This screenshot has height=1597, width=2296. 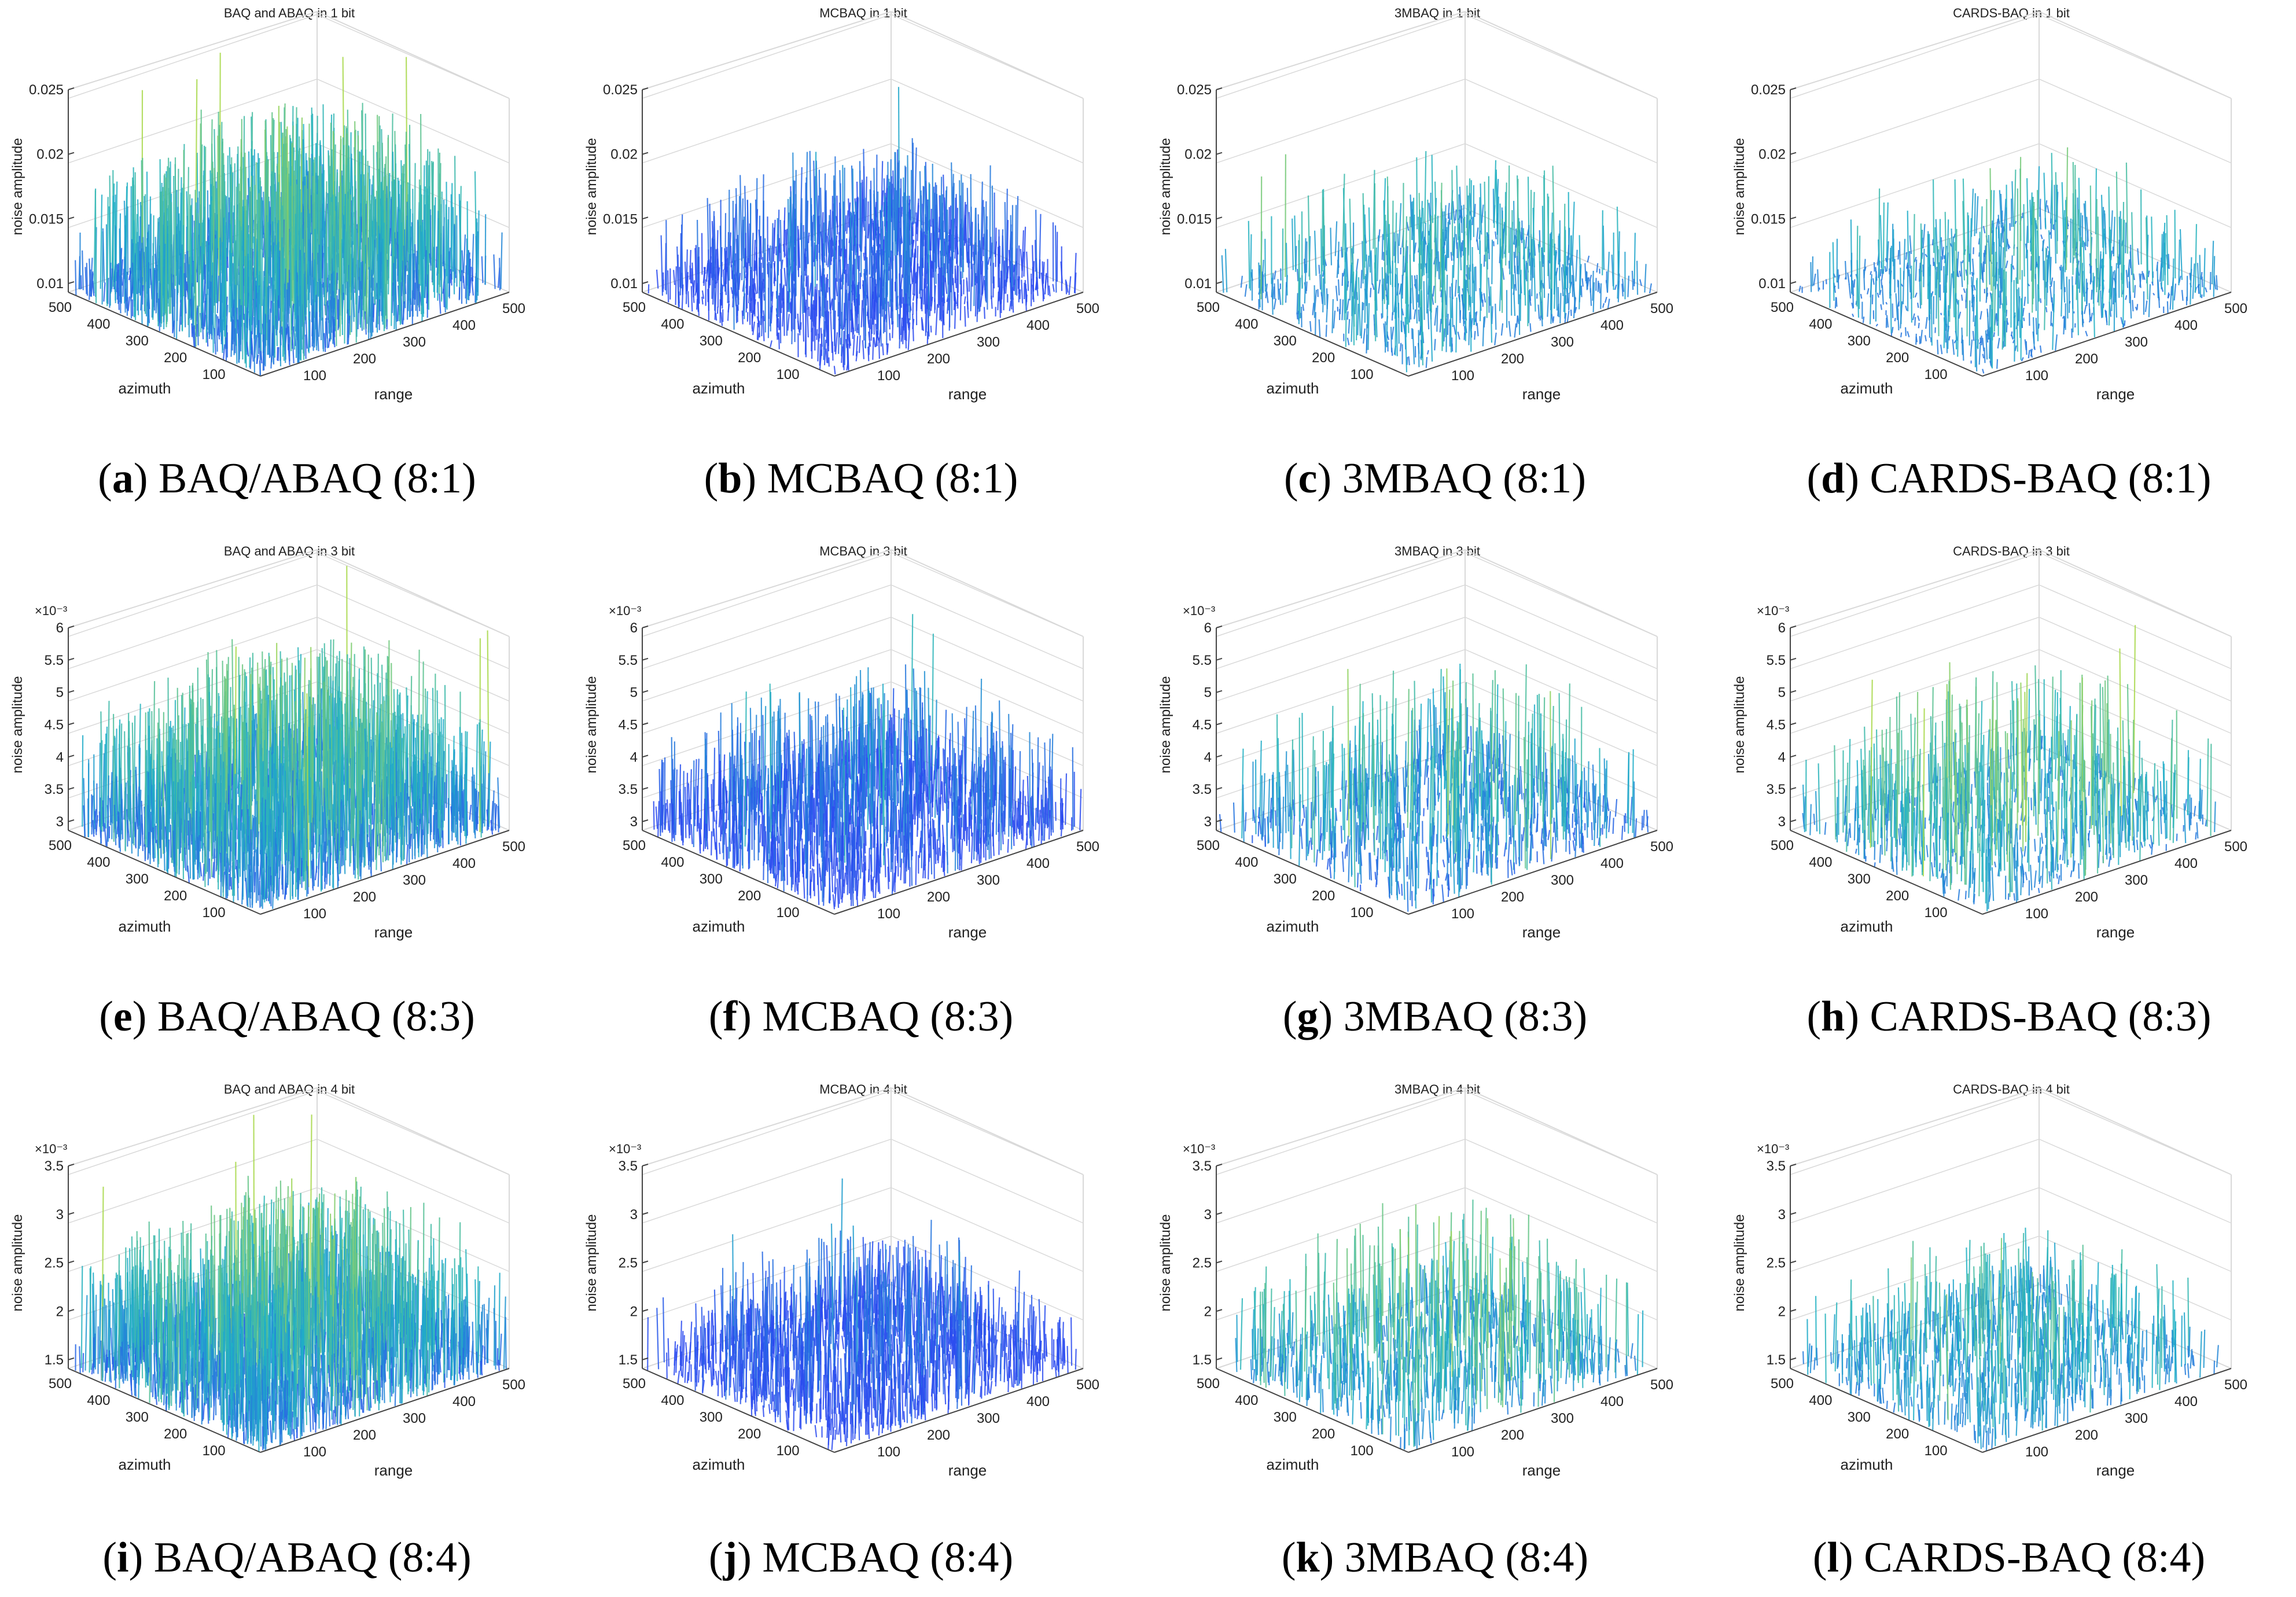 I want to click on caption-letter: l, so click(x=1833, y=1557).